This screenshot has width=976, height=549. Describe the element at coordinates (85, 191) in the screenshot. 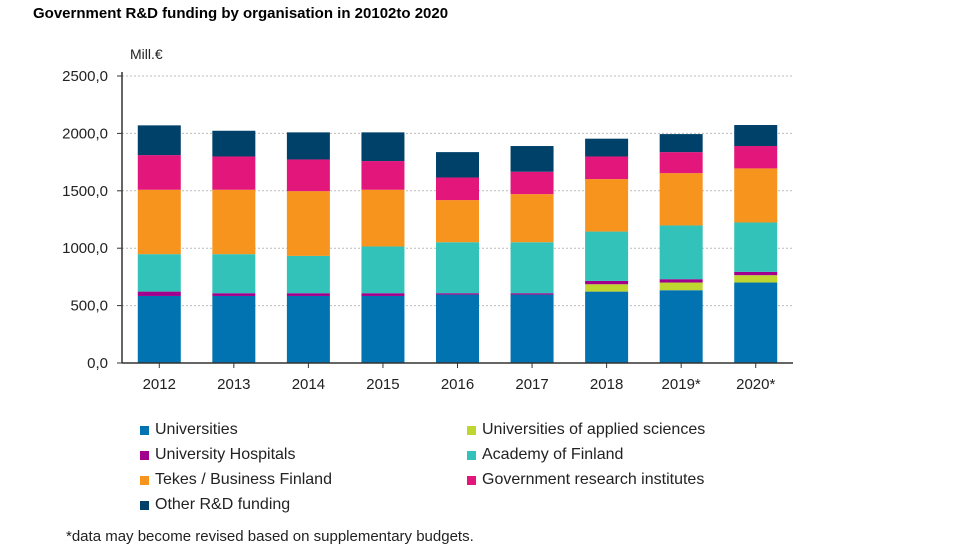

I see `y-tick-label: 1500,0` at that location.